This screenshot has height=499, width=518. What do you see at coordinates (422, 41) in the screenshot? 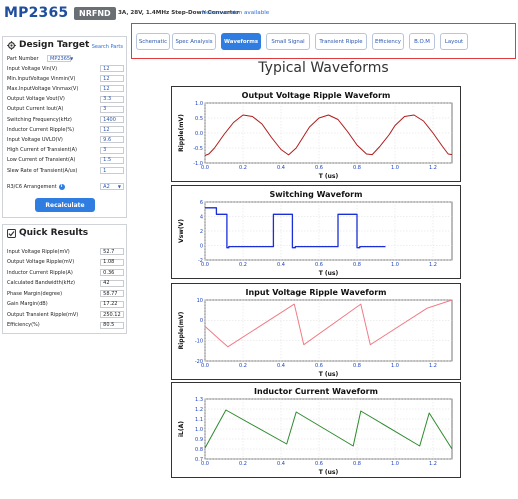
I see `tab-b-o-m: B.O.M` at bounding box center [422, 41].